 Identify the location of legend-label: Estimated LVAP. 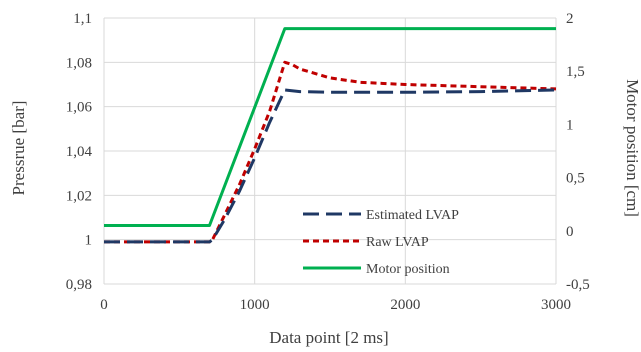
(412, 215).